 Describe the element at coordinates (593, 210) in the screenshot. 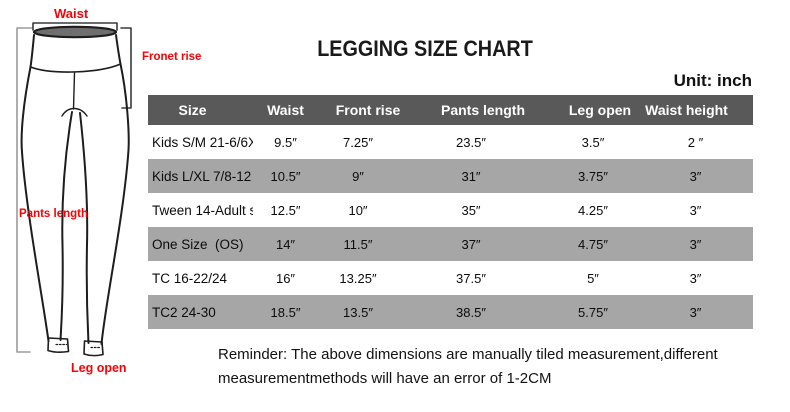

I see `leg-open-cell: 4.25″` at that location.